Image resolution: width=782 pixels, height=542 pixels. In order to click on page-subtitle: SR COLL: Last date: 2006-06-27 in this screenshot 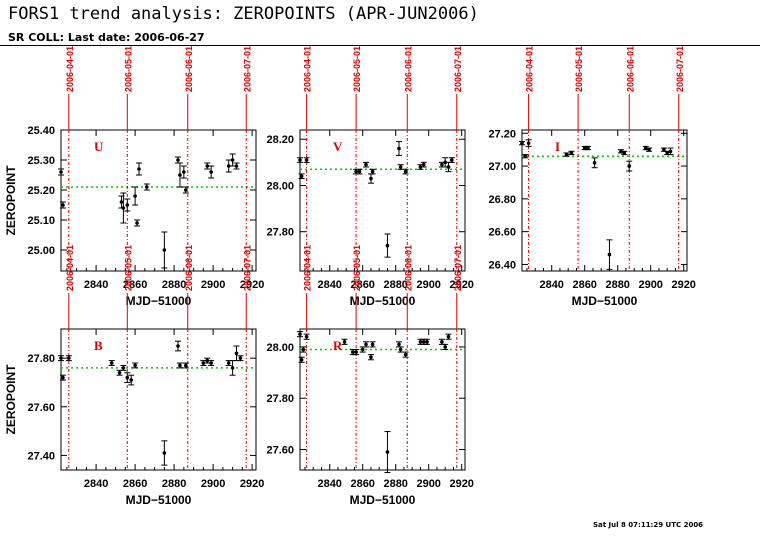, I will do `click(106, 37)`.